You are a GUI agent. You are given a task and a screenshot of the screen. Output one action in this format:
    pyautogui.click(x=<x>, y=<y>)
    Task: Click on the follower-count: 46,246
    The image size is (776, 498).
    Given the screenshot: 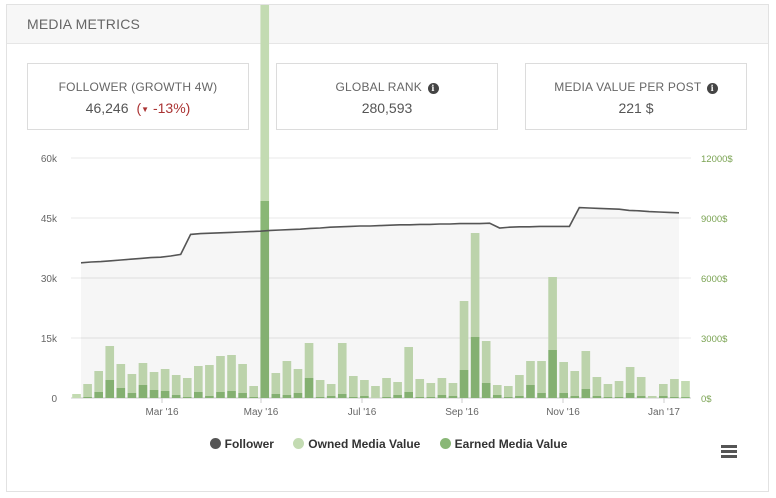 What is the action you would take?
    pyautogui.click(x=107, y=108)
    